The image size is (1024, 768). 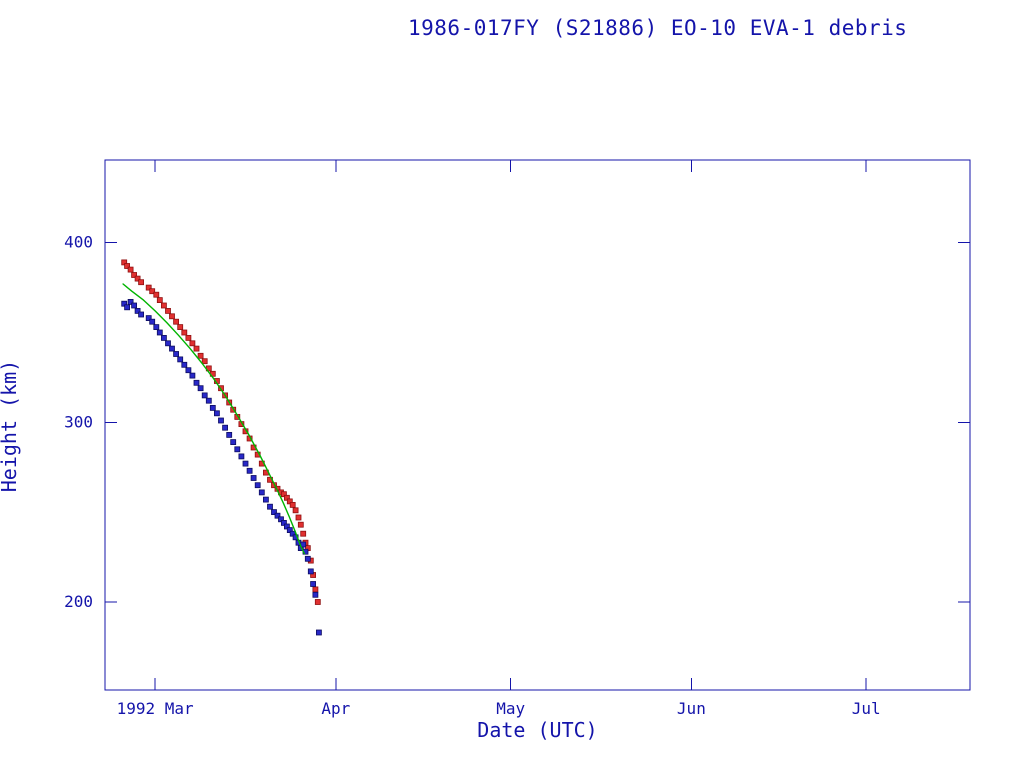 I want to click on y-axis-label: Height (km), so click(x=10, y=426).